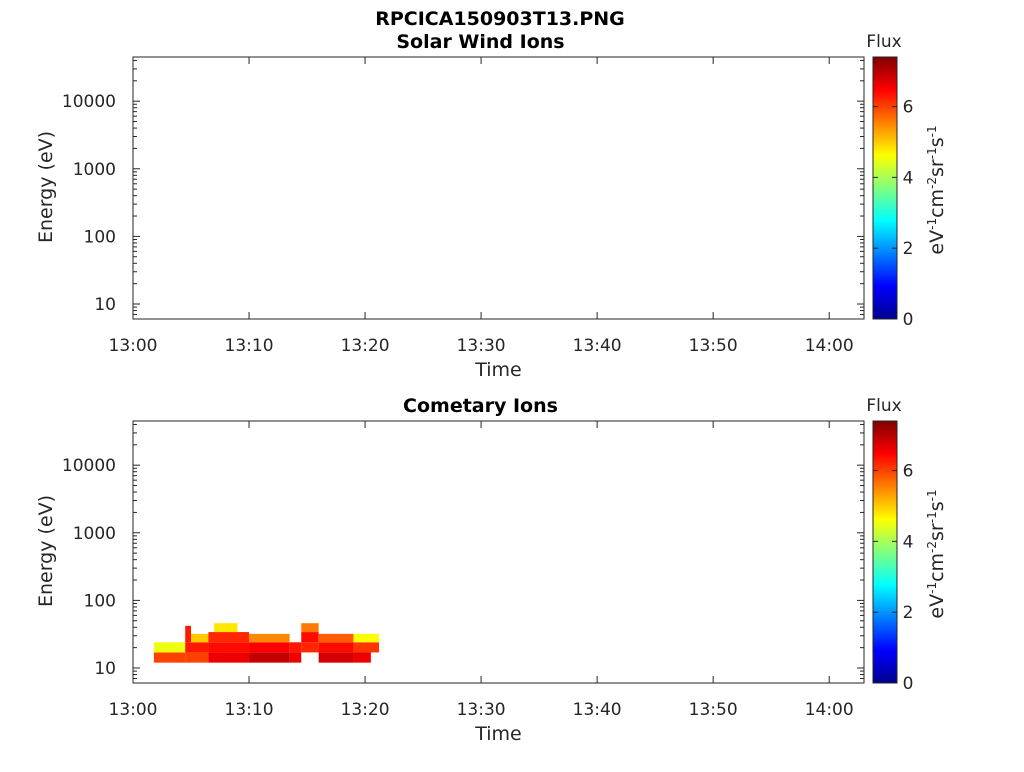 This screenshot has width=1024, height=772. What do you see at coordinates (500, 19) in the screenshot?
I see `figure-title: RPCICA150903T13.PNG` at bounding box center [500, 19].